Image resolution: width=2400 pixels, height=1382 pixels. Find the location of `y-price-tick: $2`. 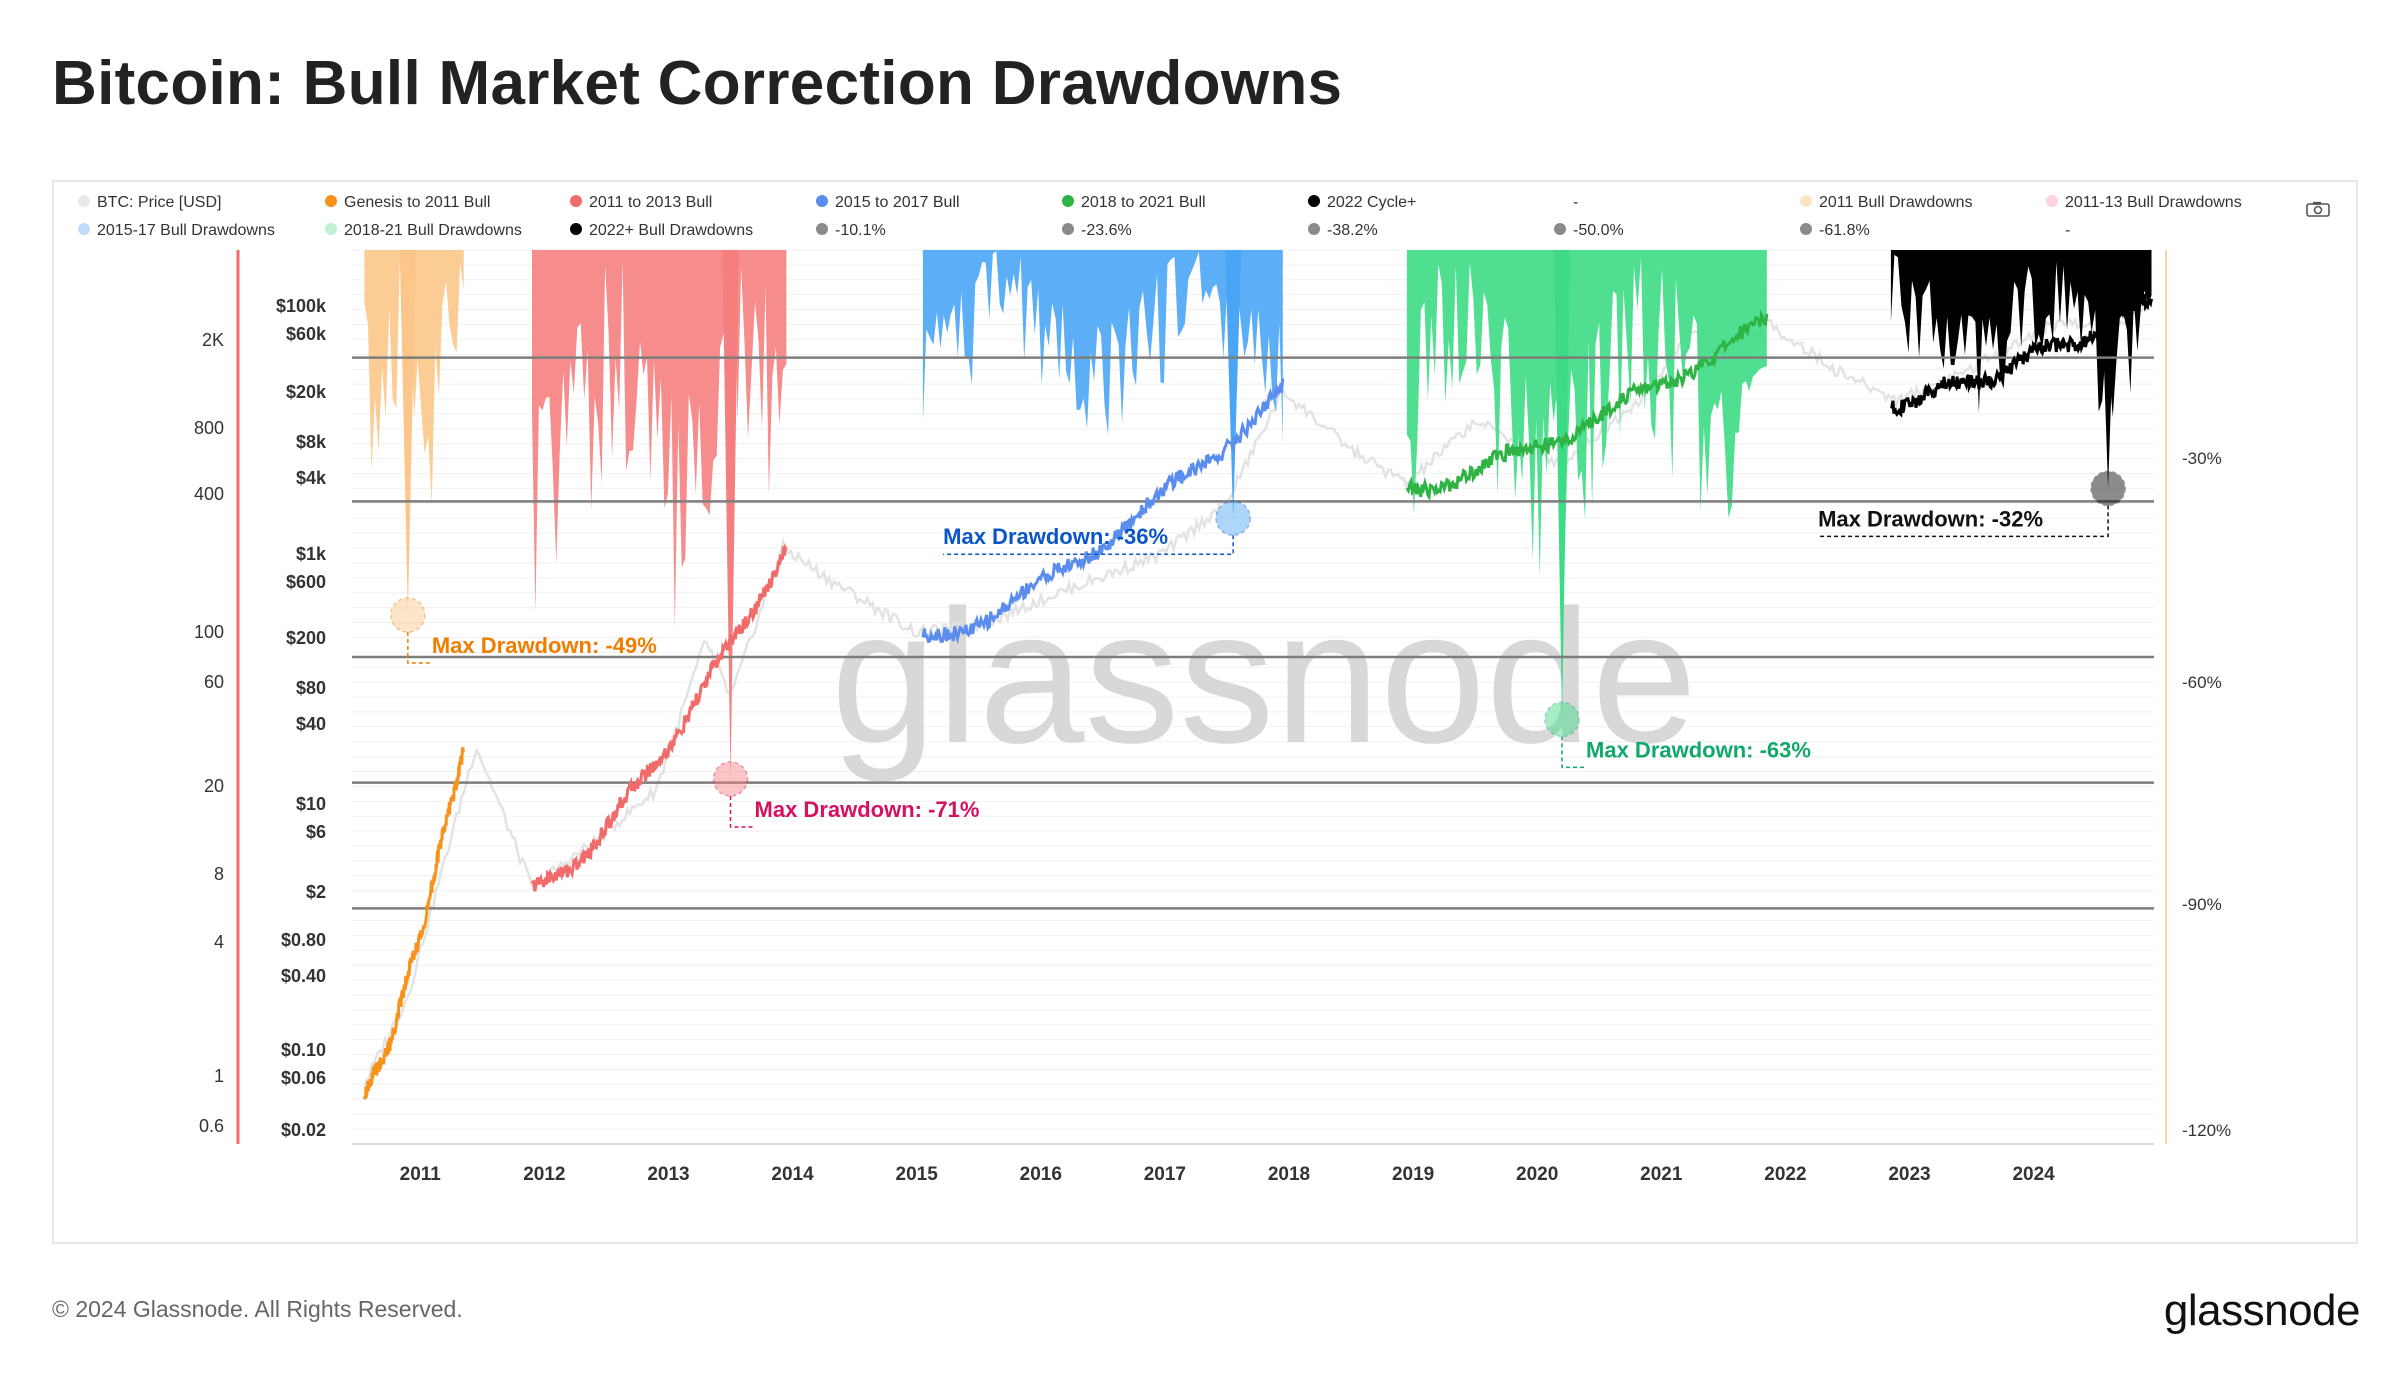

y-price-tick: $2 is located at coordinates (316, 892).